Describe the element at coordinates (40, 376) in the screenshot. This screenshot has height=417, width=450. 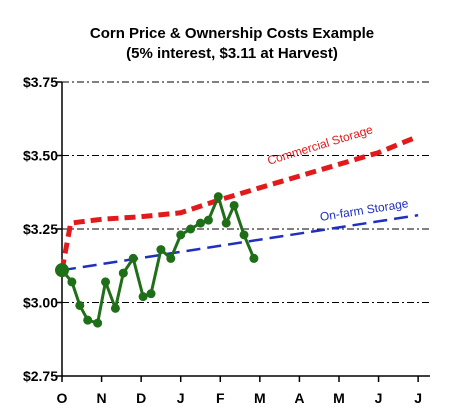
I see `y-tick-label-0: $2.75` at that location.